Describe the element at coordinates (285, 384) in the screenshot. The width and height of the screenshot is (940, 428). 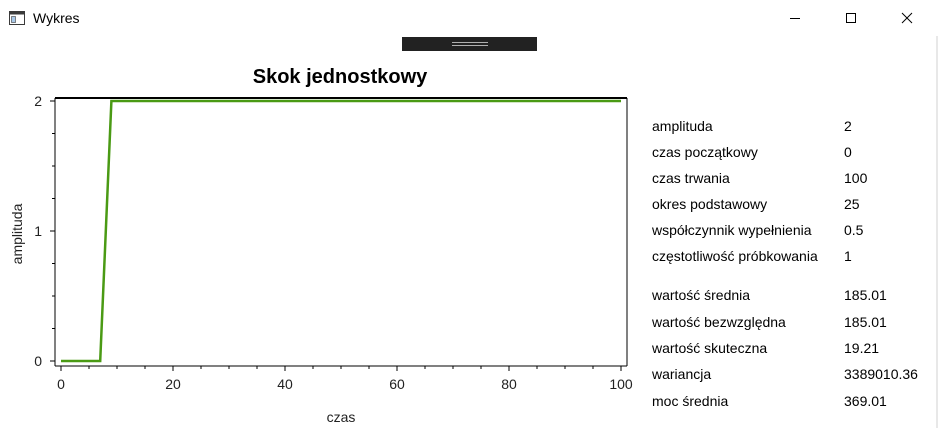
I see `x-tick-label: 40` at that location.